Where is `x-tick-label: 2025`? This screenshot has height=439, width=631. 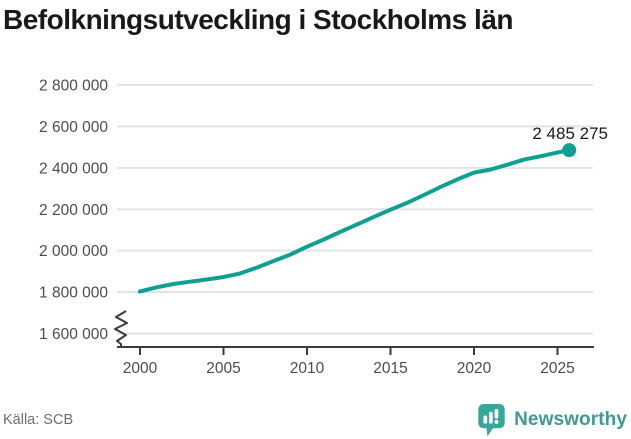
x-tick-label: 2025 is located at coordinates (557, 368).